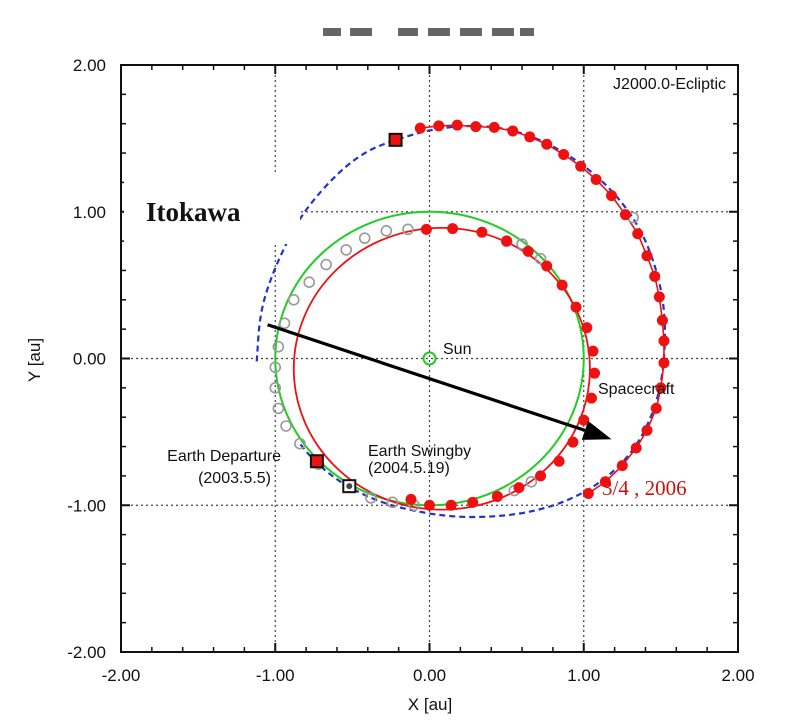 This screenshot has height=723, width=800. What do you see at coordinates (583, 675) in the screenshot?
I see `x-tick-label: 1.00` at bounding box center [583, 675].